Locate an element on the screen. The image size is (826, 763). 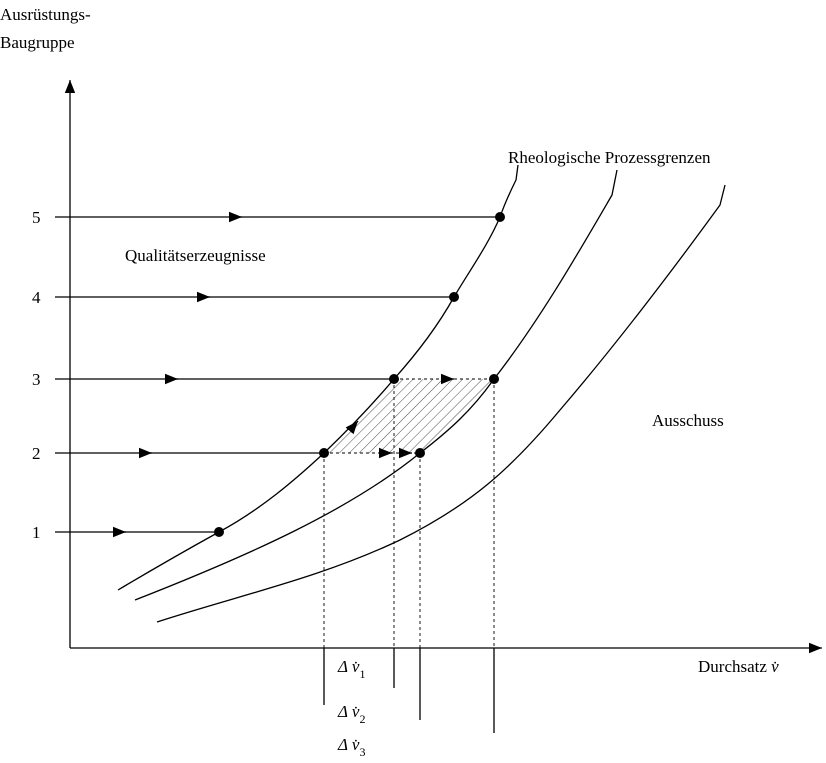
delta-index: 3 is located at coordinates (362, 752).